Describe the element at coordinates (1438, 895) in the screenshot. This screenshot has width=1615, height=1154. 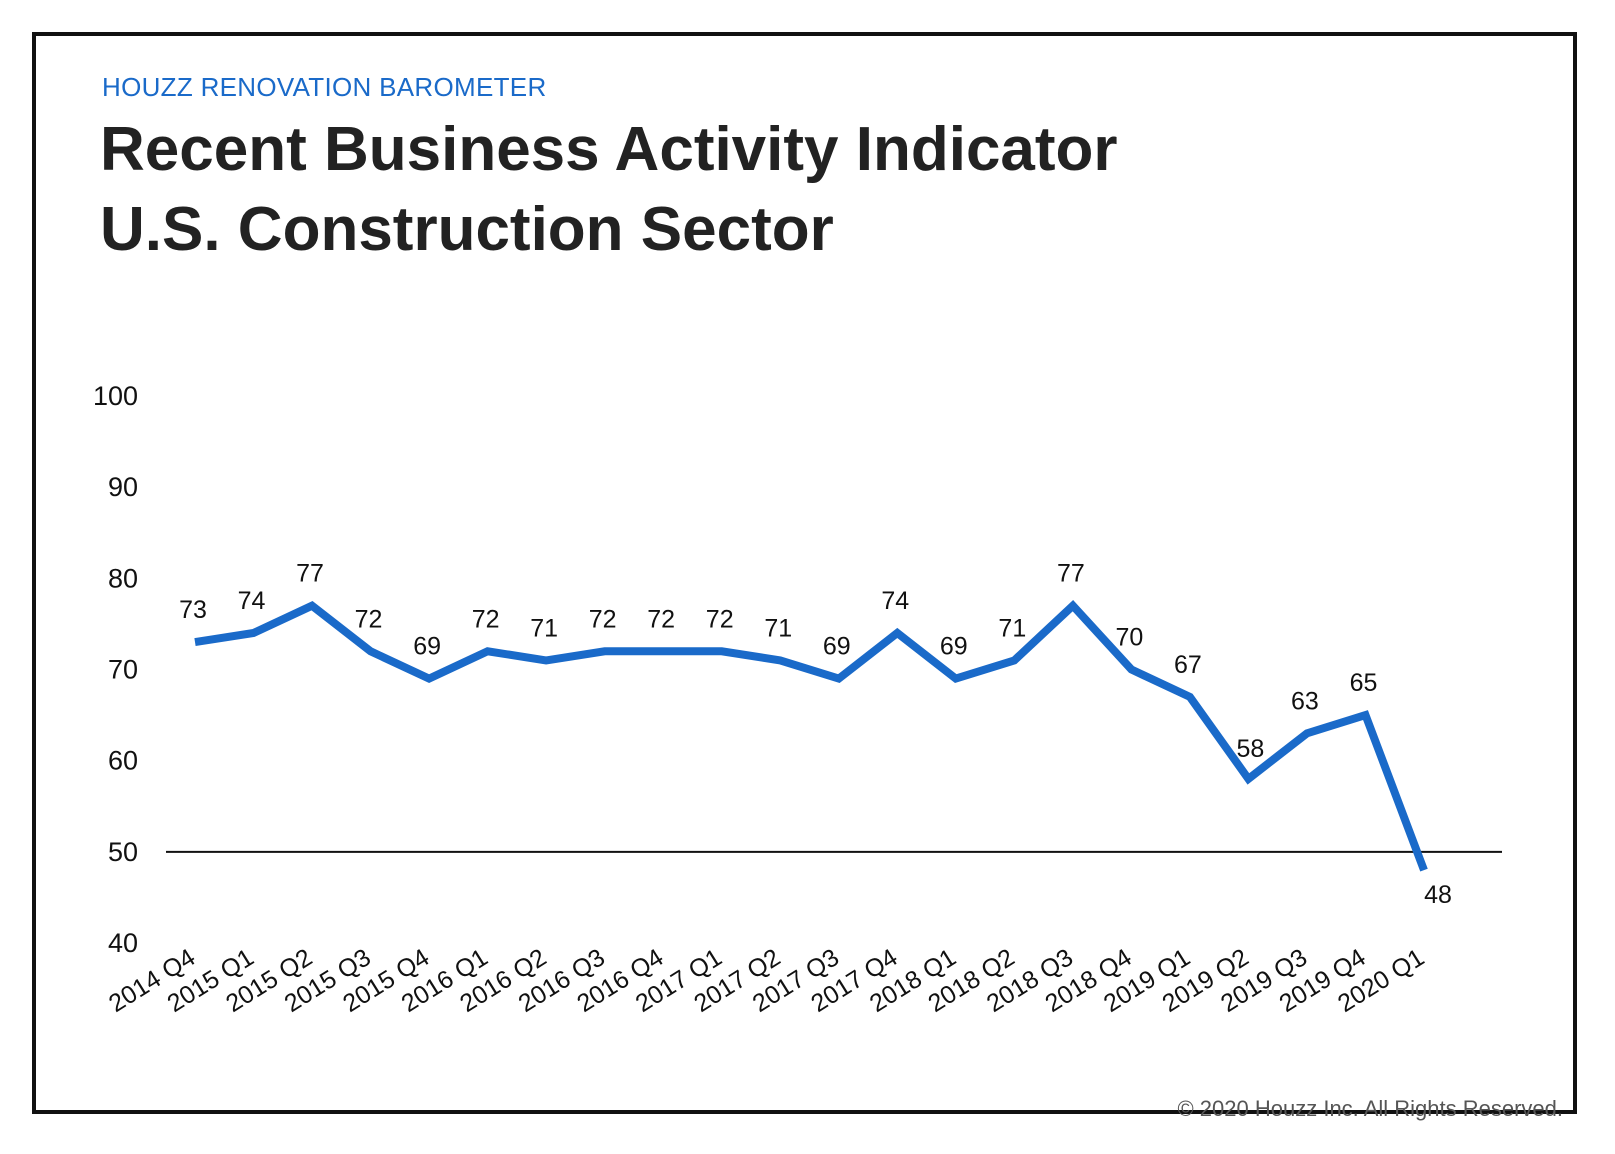
I see `data-label: 48` at that location.